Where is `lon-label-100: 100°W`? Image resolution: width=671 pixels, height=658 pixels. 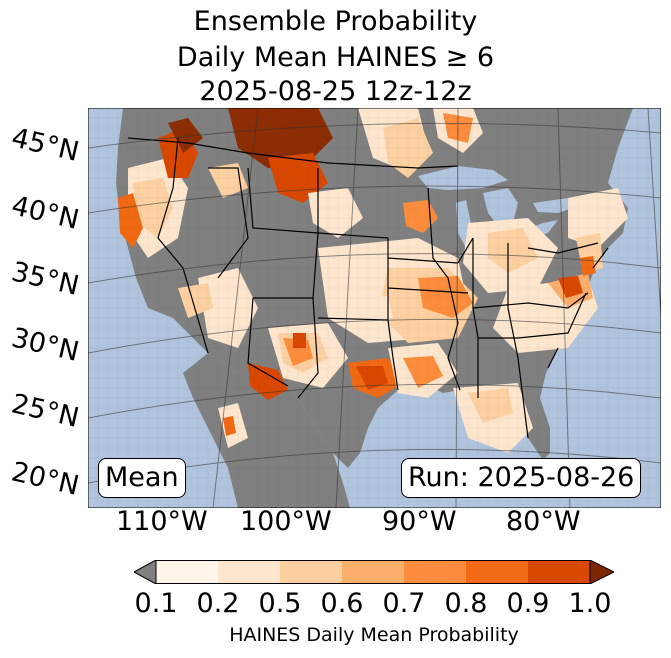 lon-label-100: 100°W is located at coordinates (286, 521).